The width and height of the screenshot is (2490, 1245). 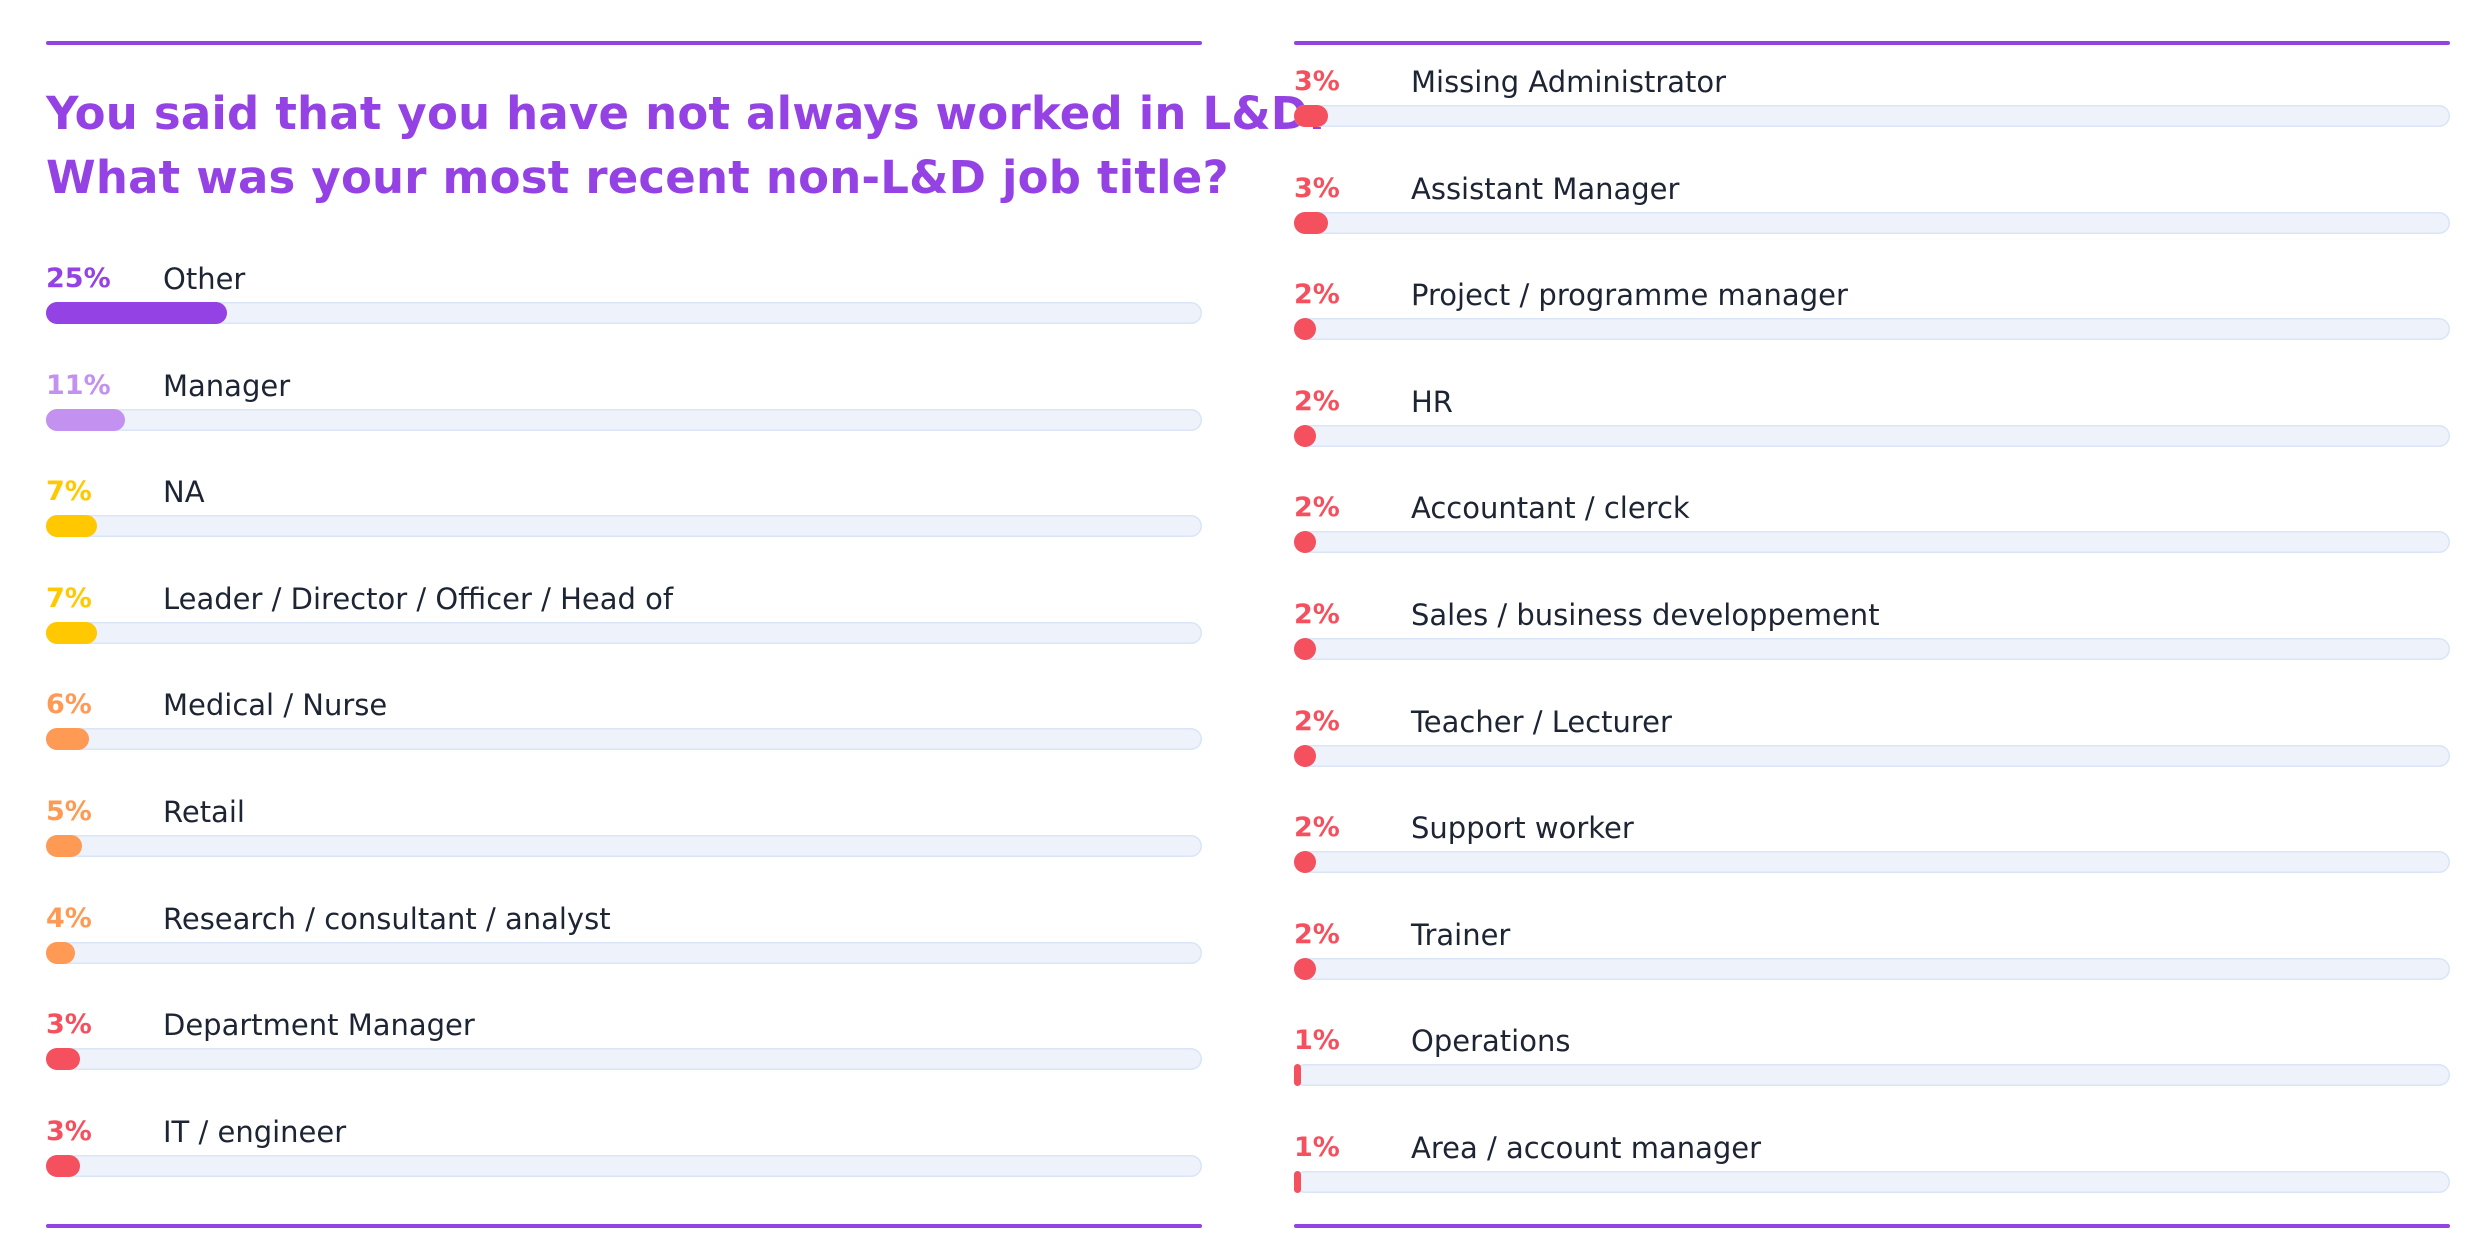 What do you see at coordinates (418, 598) in the screenshot?
I see `category-label: Leader / Director / Officer / Head of` at bounding box center [418, 598].